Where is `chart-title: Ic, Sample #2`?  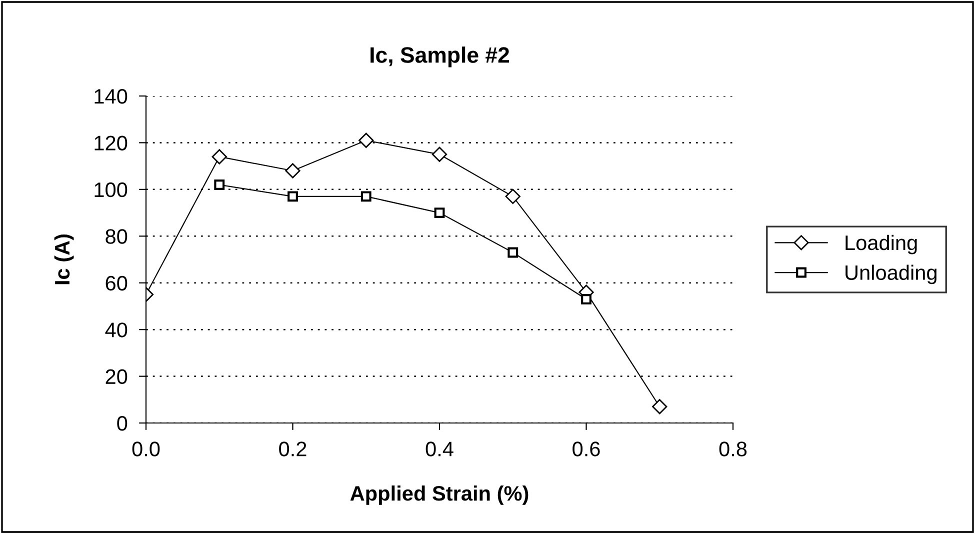
chart-title: Ic, Sample #2 is located at coordinates (440, 57).